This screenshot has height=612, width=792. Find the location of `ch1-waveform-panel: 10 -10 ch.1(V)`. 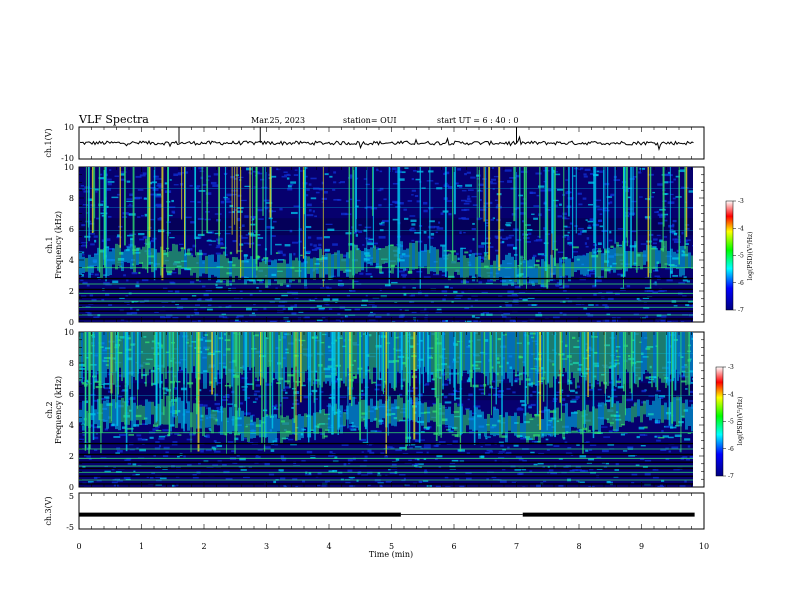

ch1-waveform-panel: 10 -10 ch.1(V) is located at coordinates (374, 143).